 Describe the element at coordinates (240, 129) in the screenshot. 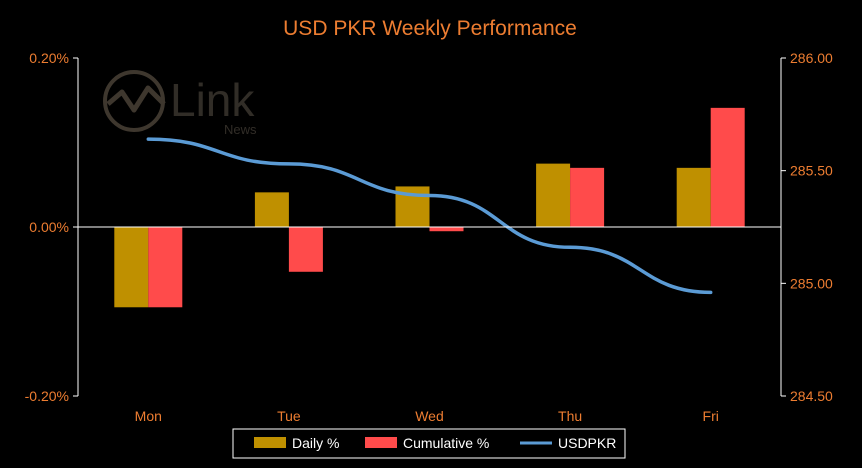

I see `watermark-subtext: News` at that location.